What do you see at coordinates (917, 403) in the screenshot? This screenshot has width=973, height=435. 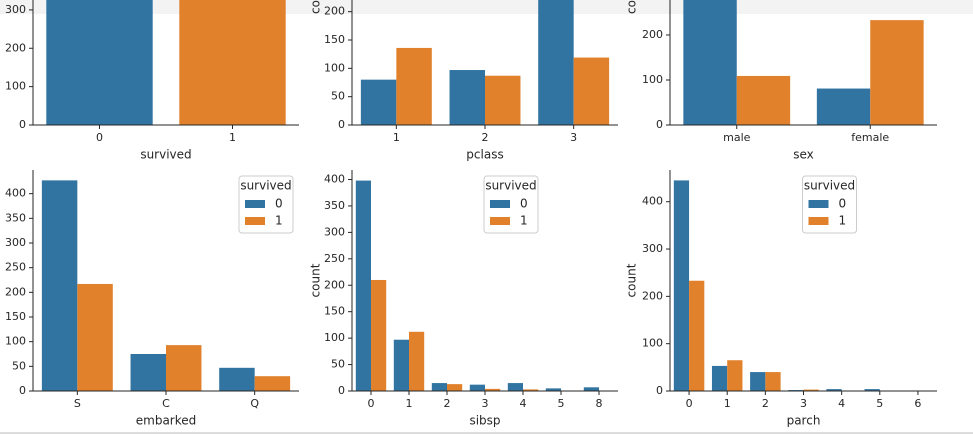 I see `x-tick-label: 6` at bounding box center [917, 403].